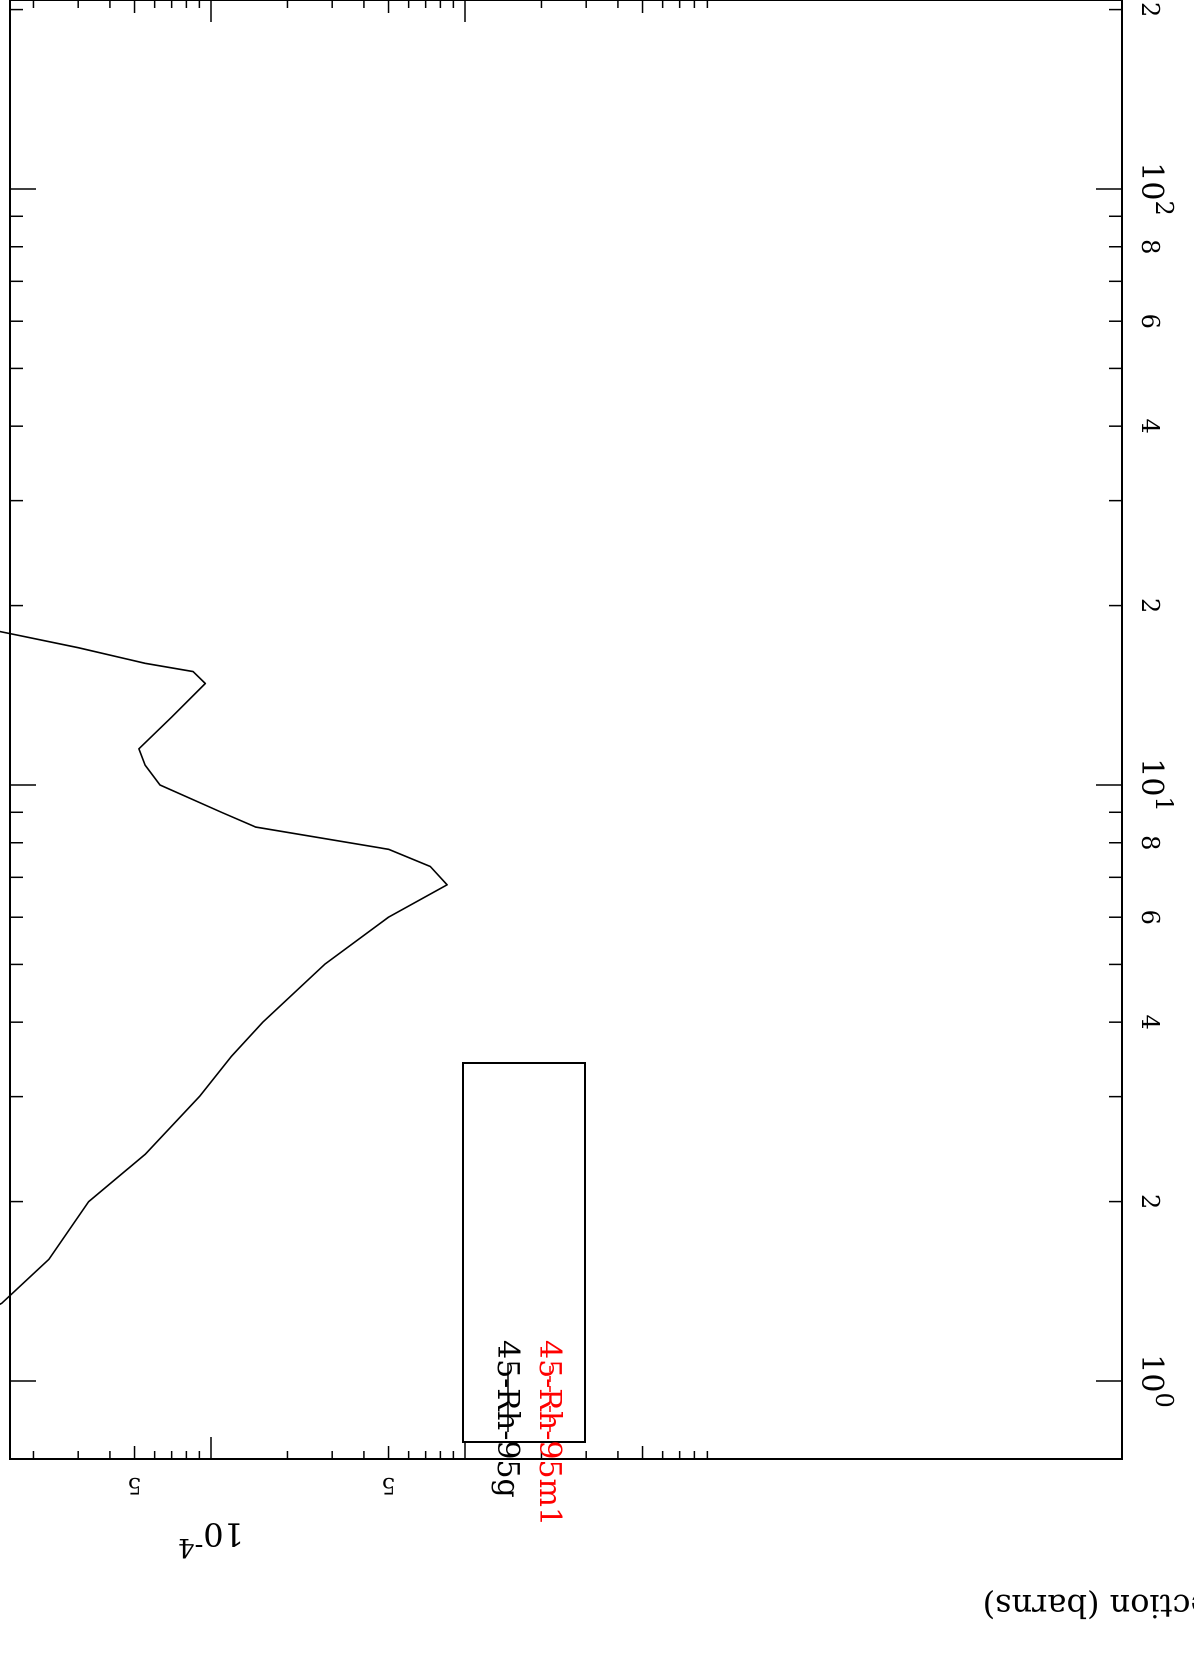  I want to click on y-tick-label: 10-4, so click(211, 1538).